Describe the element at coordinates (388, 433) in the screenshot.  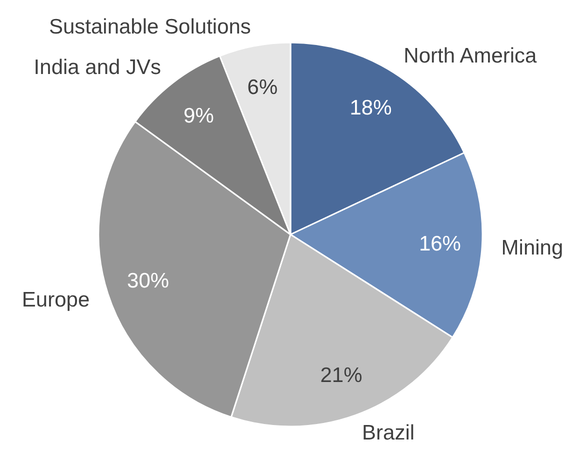
I see `slice-label: Brazil` at that location.